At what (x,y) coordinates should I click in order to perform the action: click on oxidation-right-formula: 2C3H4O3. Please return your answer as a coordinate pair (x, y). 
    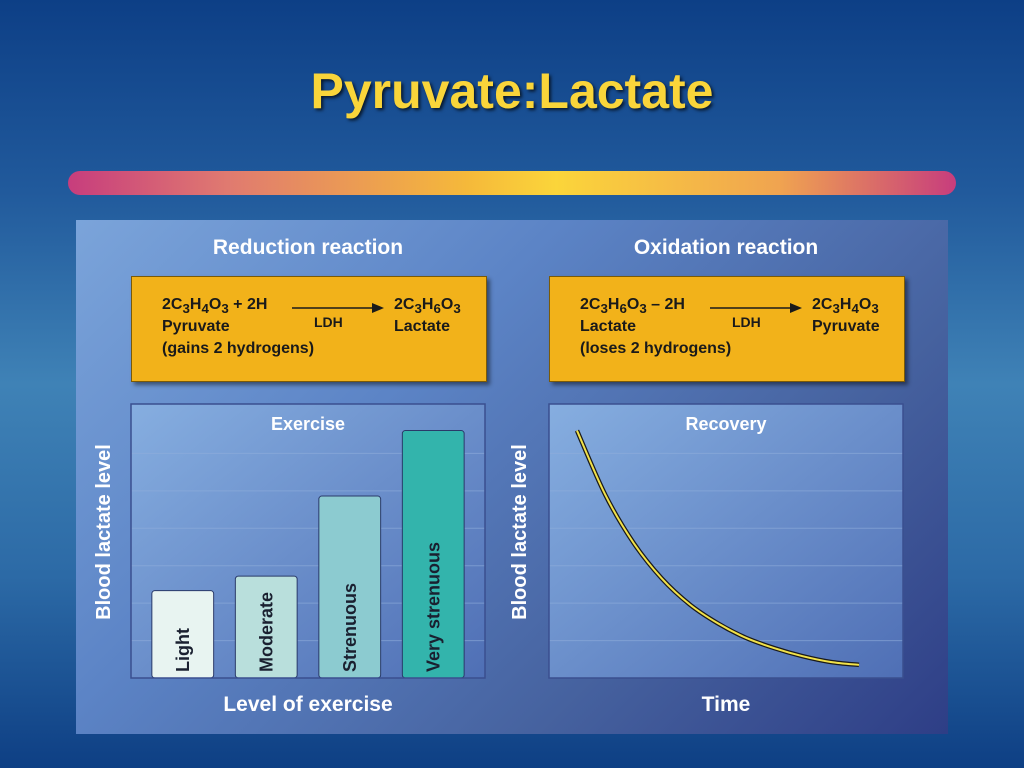
    Looking at the image, I should click on (845, 306).